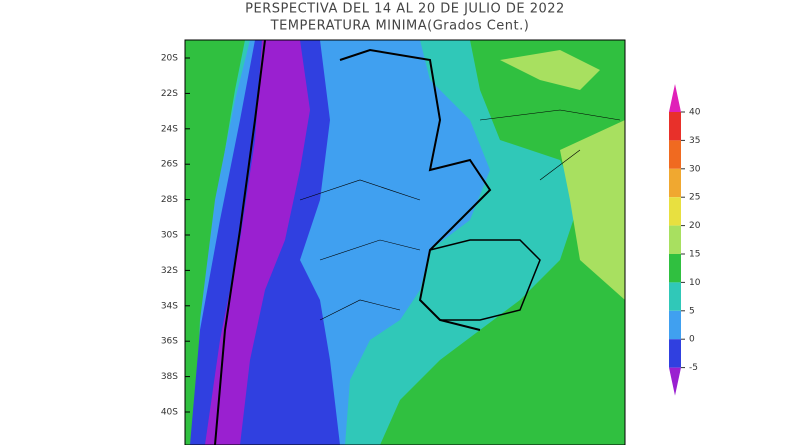  What do you see at coordinates (695, 226) in the screenshot?
I see `colorbar-label: 20` at bounding box center [695, 226].